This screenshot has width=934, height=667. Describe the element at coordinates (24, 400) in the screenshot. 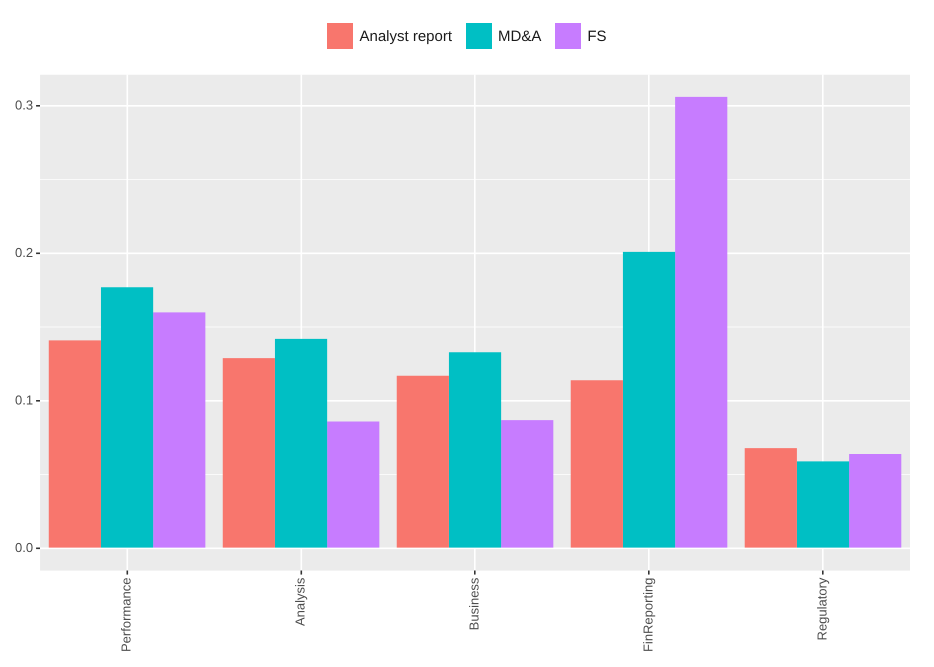

I see `y-tick-label: 0.1` at that location.